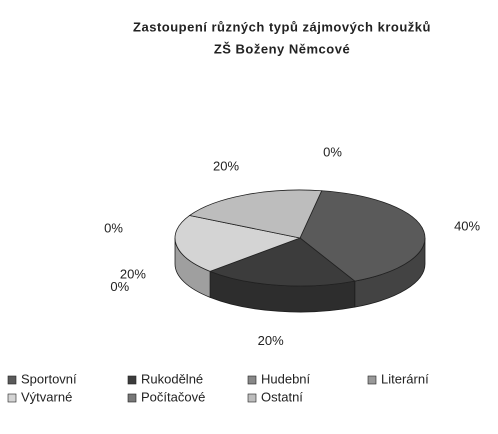 The height and width of the screenshot is (434, 498). Describe the element at coordinates (49, 378) in the screenshot. I see `legend-label: Sportovní` at that location.